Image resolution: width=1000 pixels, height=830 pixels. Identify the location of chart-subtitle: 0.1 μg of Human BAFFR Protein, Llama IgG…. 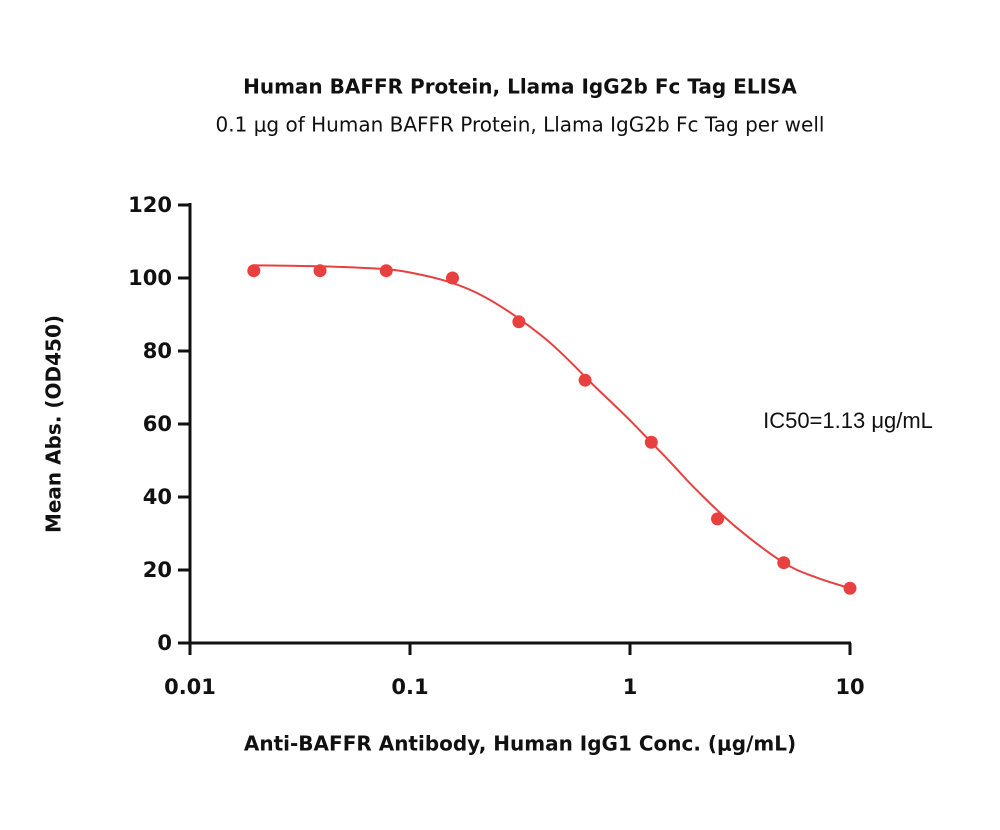
(520, 125).